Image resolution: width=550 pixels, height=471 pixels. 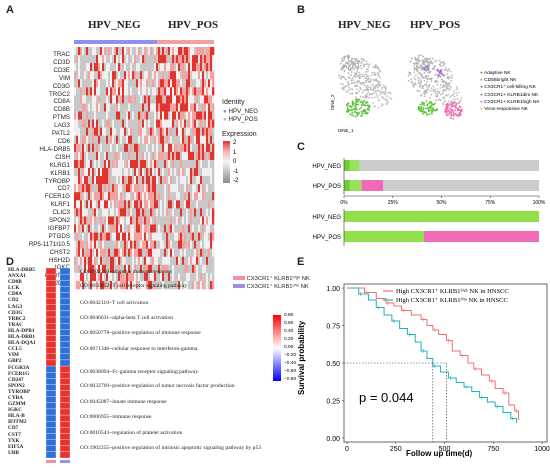 I want to click on go-gene-label: TYROBP, so click(x=19, y=391).